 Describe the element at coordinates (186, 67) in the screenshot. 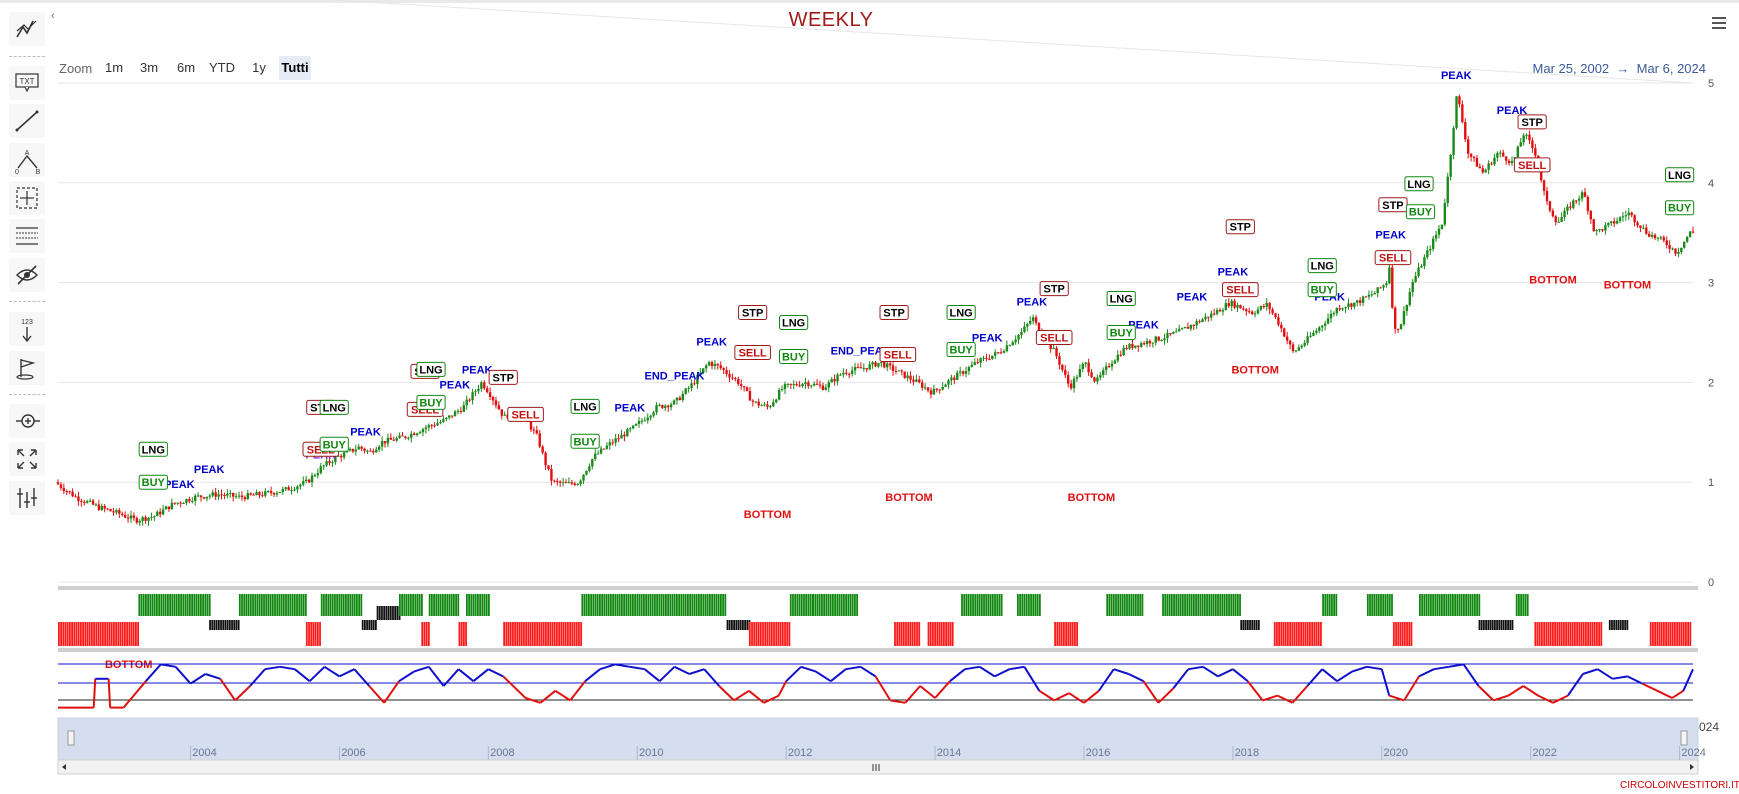

I see `zoom-button-6m: 6m` at that location.